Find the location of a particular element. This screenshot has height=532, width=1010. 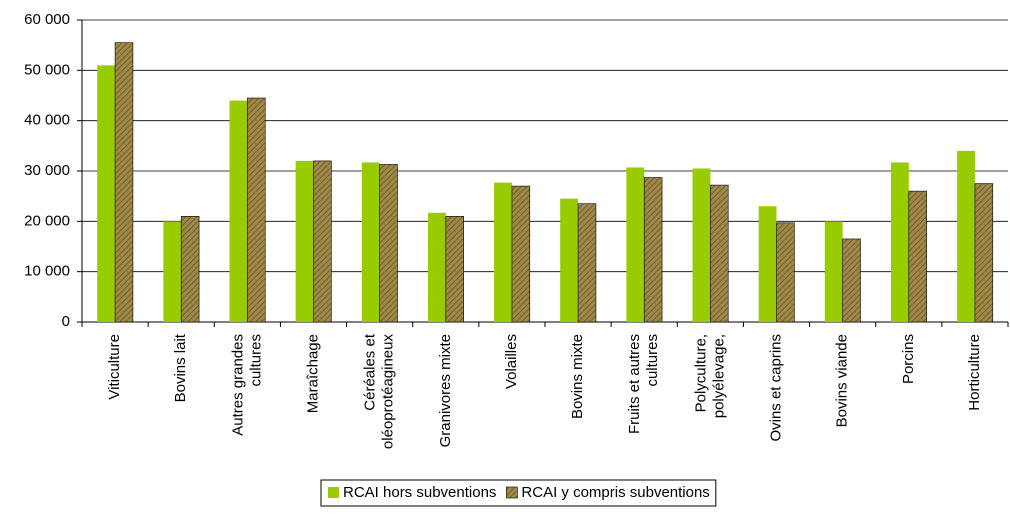

x-tick-label: Bovins mixte is located at coordinates (577, 376).